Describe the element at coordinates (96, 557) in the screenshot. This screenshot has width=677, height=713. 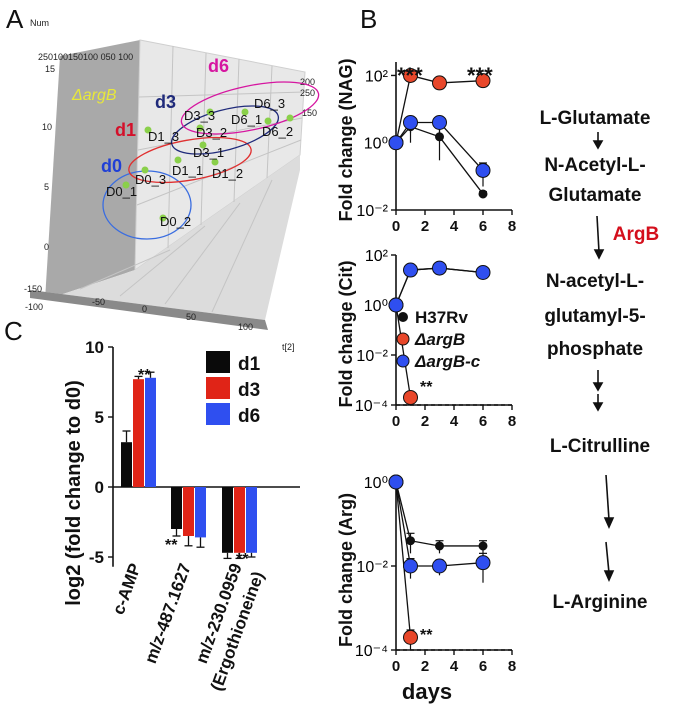
I see `bar-y-tick-label: -5` at that location.